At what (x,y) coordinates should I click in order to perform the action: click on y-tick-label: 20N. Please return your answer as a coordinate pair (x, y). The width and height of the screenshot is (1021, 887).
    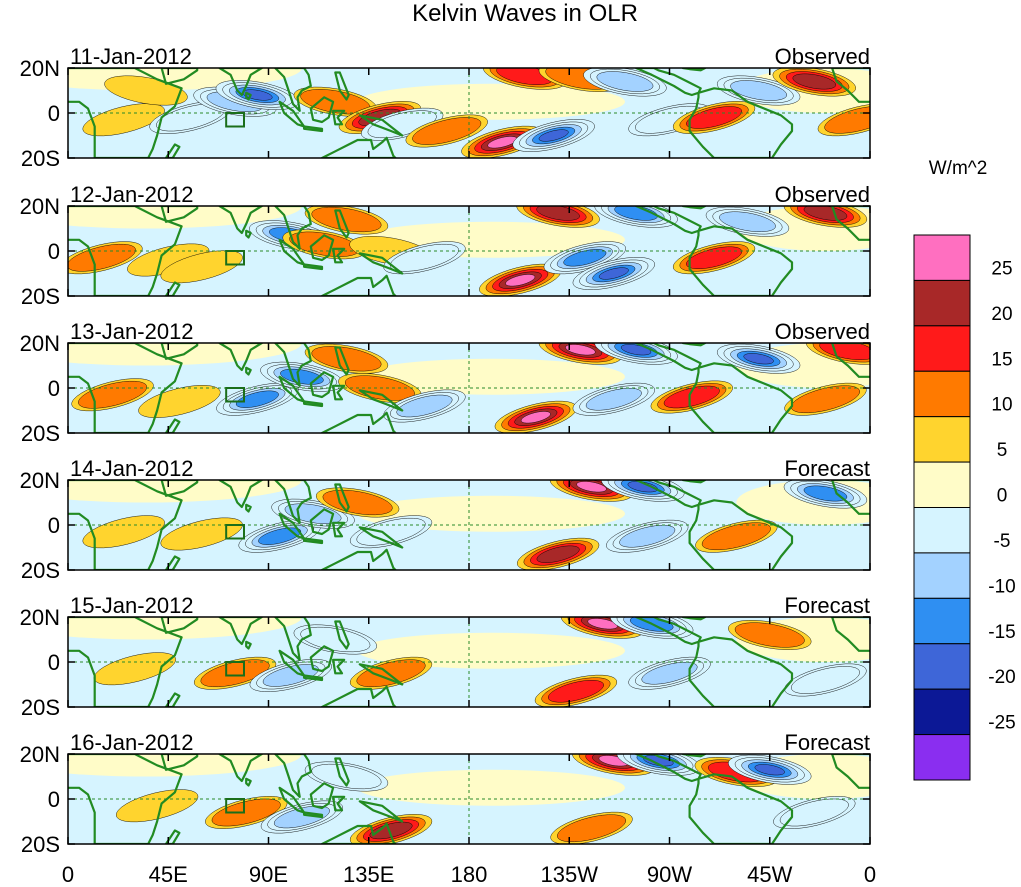
    Looking at the image, I should click on (40, 480).